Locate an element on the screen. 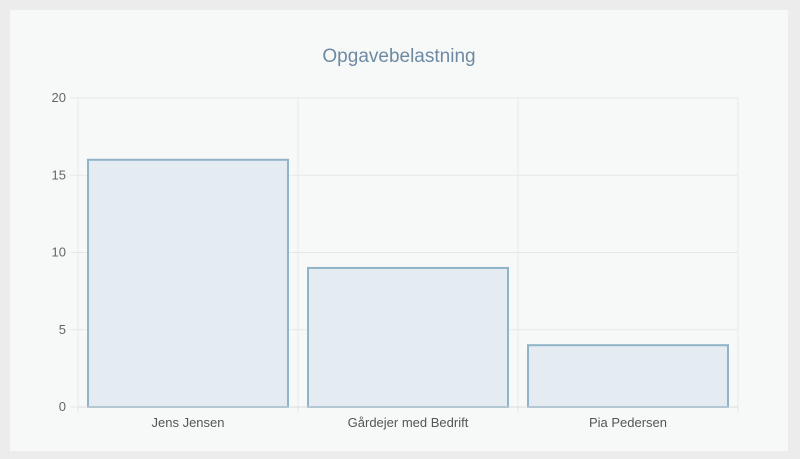 The image size is (800, 459). y-tick-label: 15 is located at coordinates (59, 174).